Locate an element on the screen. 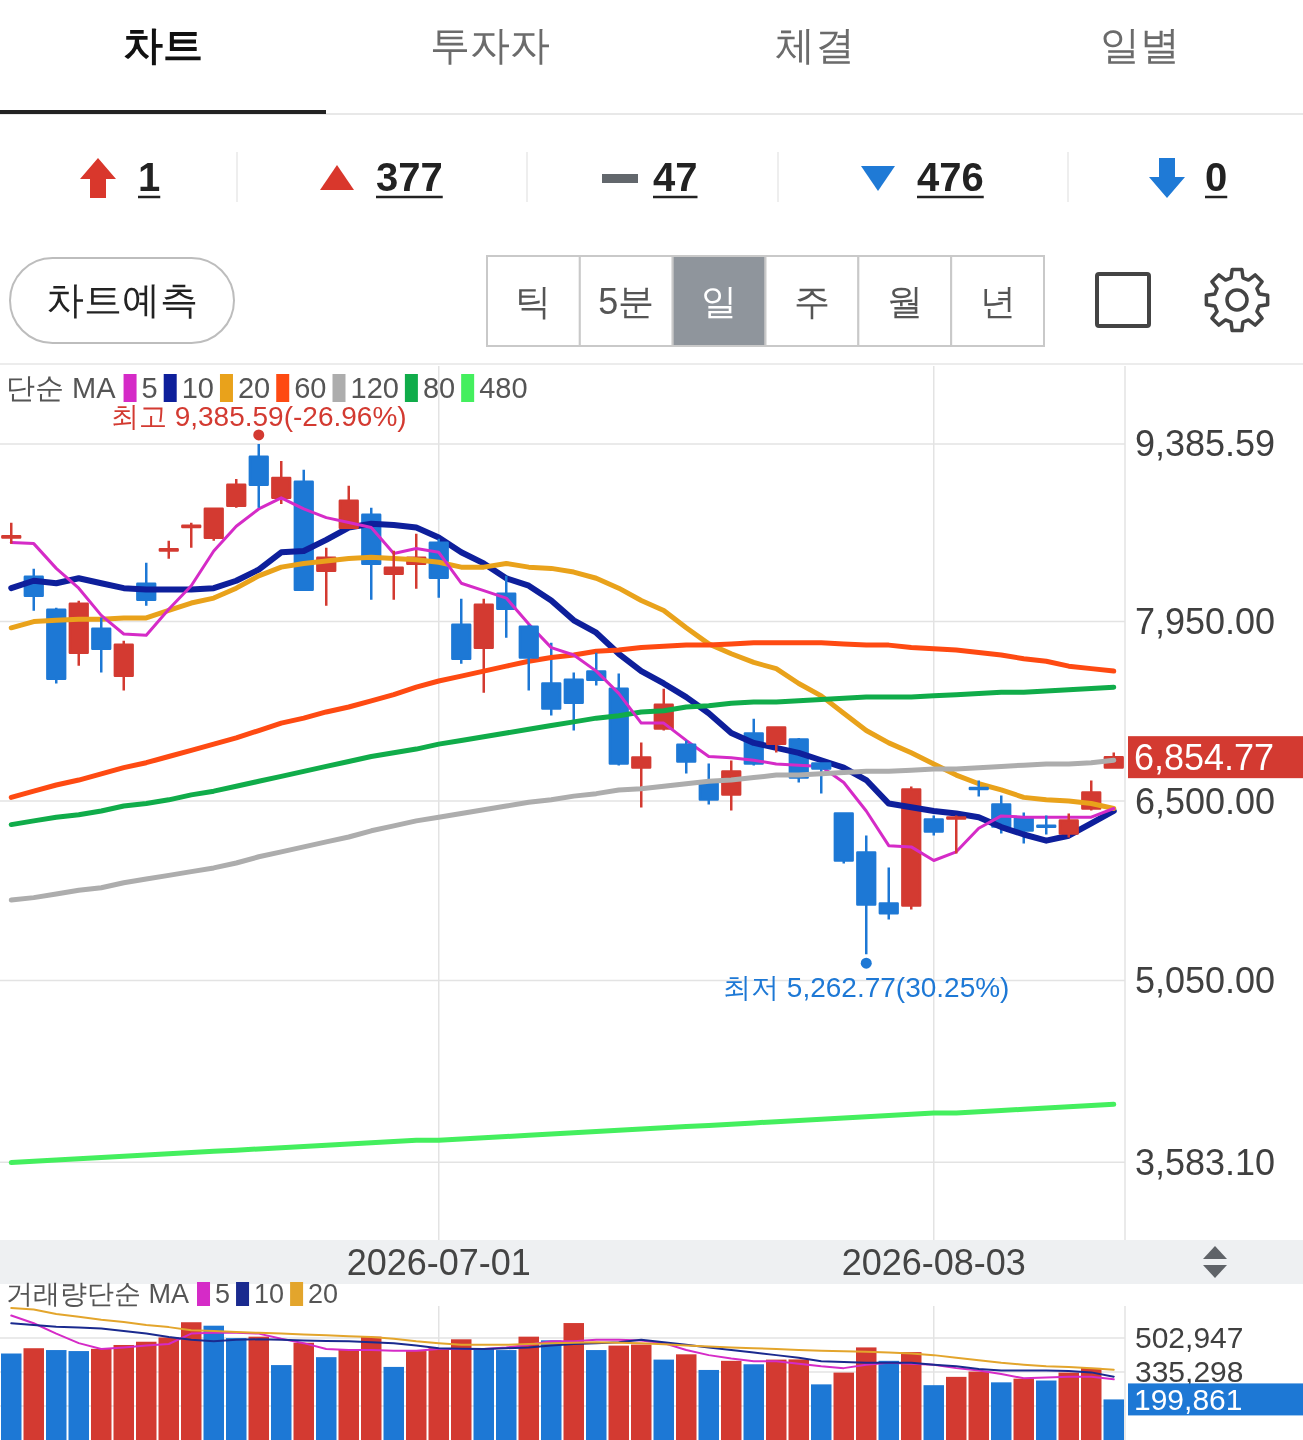 The height and width of the screenshot is (1440, 1303). y-tick-label: 7,950.00 is located at coordinates (1205, 622).